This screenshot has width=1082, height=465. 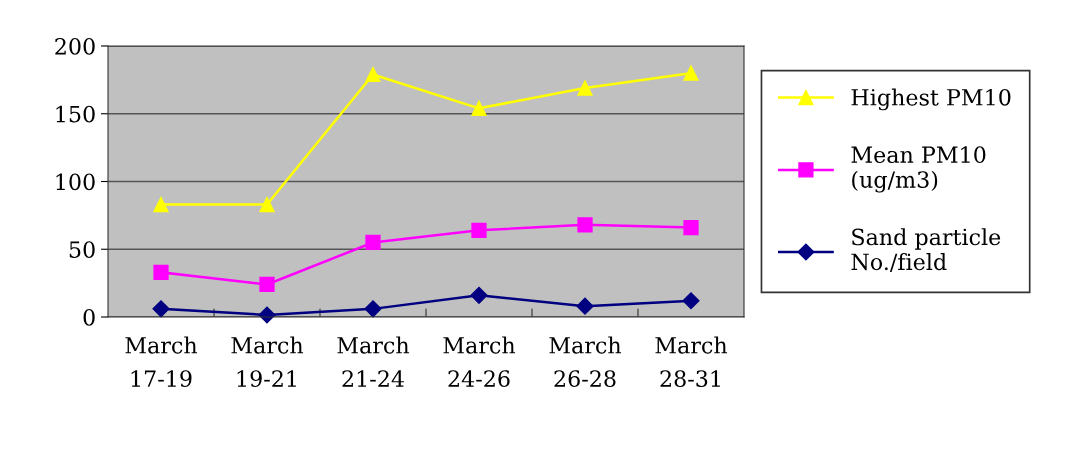 I want to click on x-tick-label: March 28-31, so click(x=691, y=361).